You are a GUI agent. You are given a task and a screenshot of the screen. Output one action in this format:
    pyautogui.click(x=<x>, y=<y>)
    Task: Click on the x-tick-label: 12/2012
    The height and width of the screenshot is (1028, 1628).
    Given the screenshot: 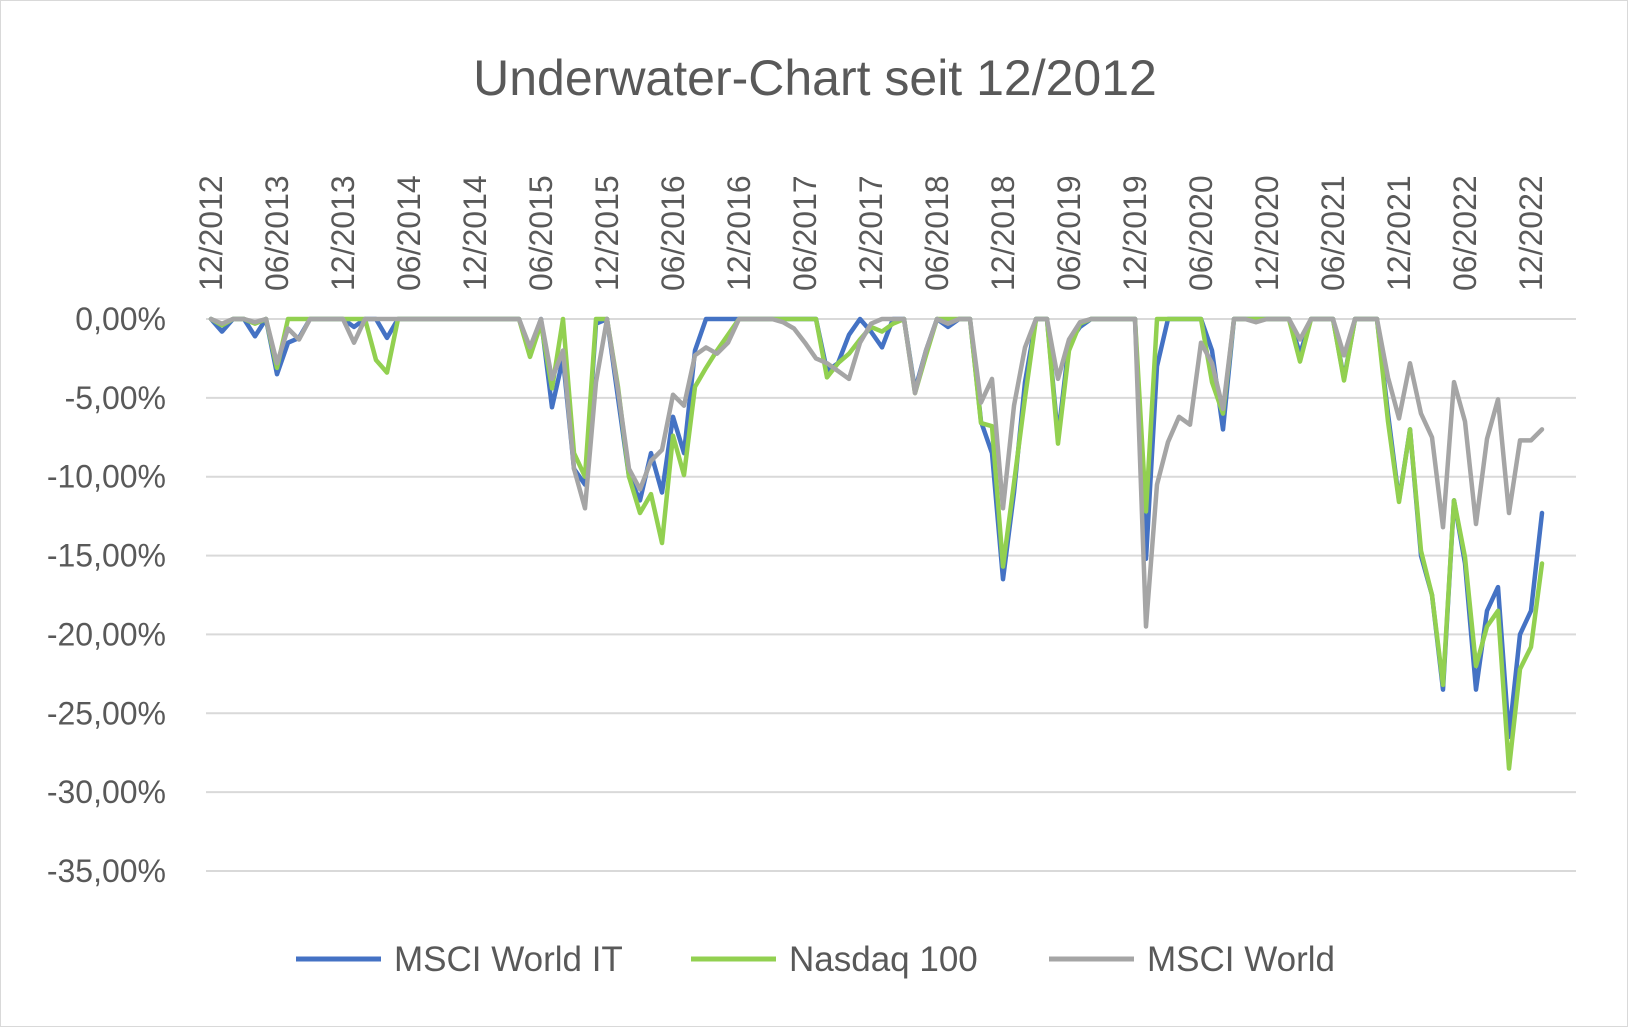 What is the action you would take?
    pyautogui.click(x=211, y=233)
    